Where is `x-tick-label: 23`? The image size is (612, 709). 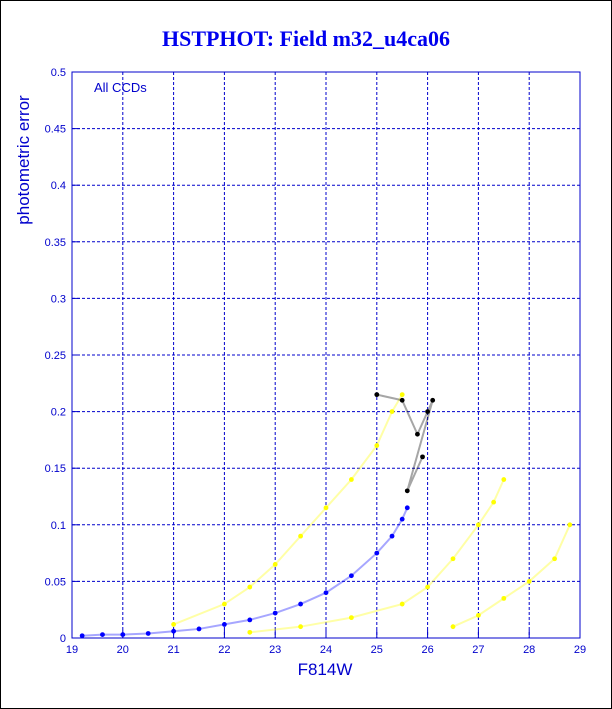 x-tick-label: 23 is located at coordinates (275, 650).